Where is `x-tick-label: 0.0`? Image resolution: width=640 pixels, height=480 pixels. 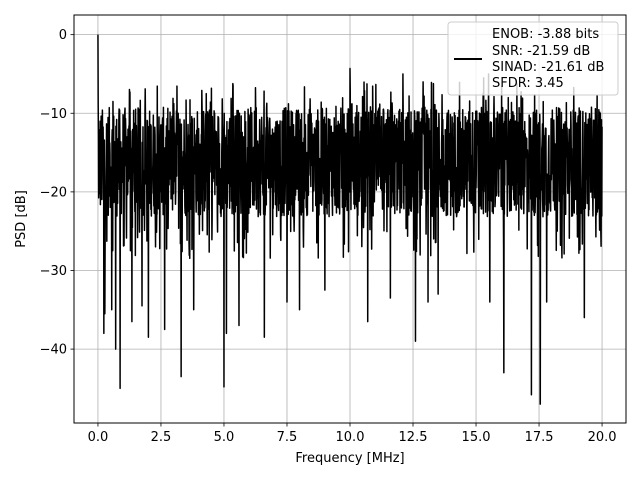
x-tick-label: 0.0 is located at coordinates (98, 437).